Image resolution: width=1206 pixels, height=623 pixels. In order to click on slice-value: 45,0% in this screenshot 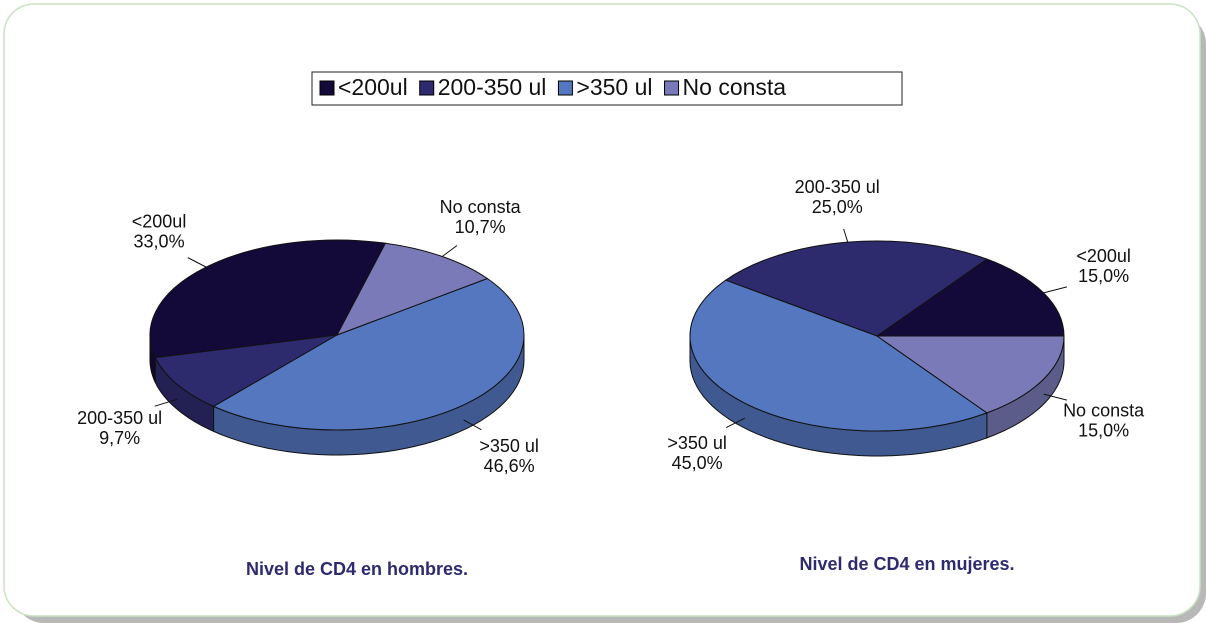, I will do `click(697, 463)`.